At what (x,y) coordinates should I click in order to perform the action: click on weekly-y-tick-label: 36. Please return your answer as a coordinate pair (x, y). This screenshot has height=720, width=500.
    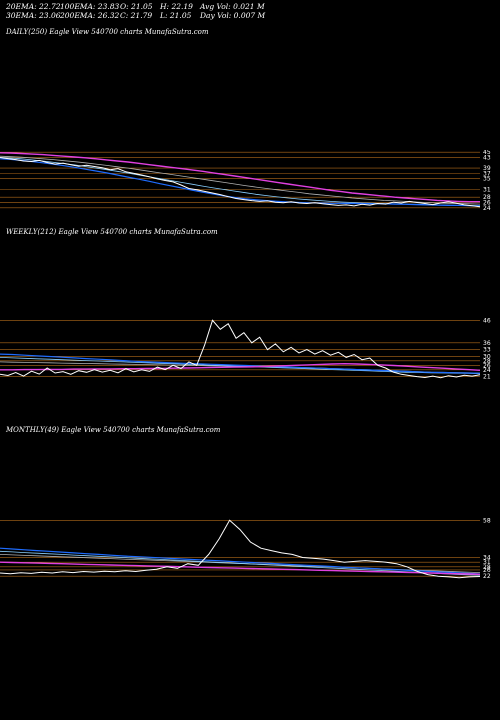
    Looking at the image, I should click on (487, 343).